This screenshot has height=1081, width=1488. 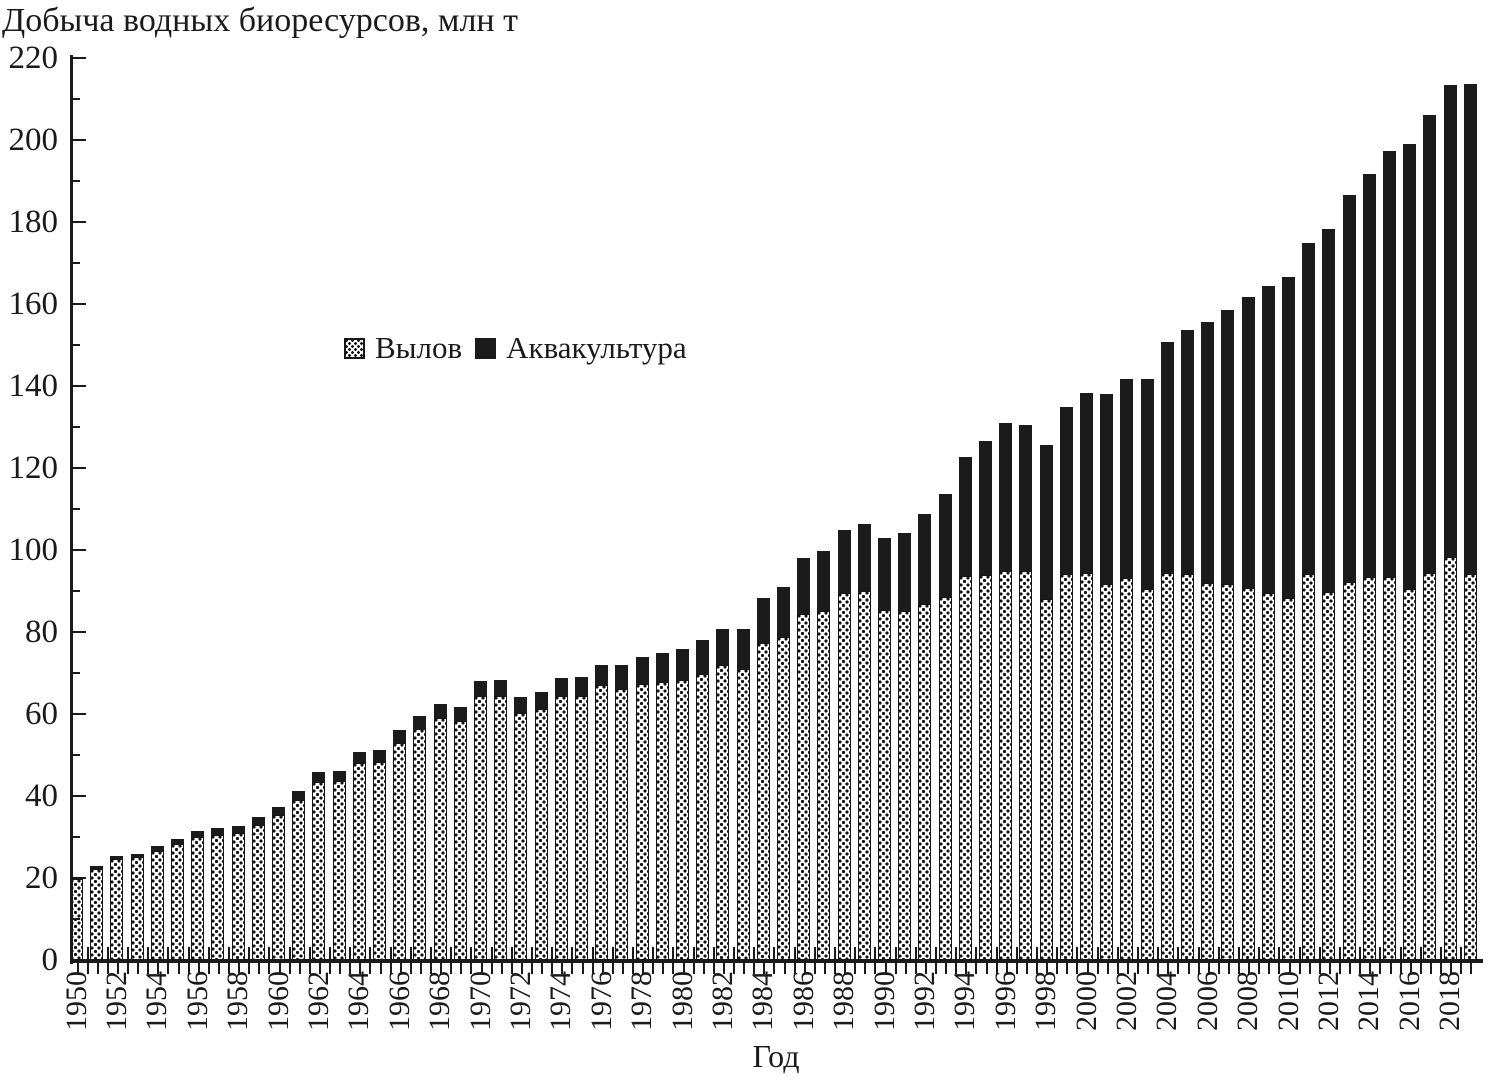 I want to click on bar-2005, so click(x=1187, y=644).